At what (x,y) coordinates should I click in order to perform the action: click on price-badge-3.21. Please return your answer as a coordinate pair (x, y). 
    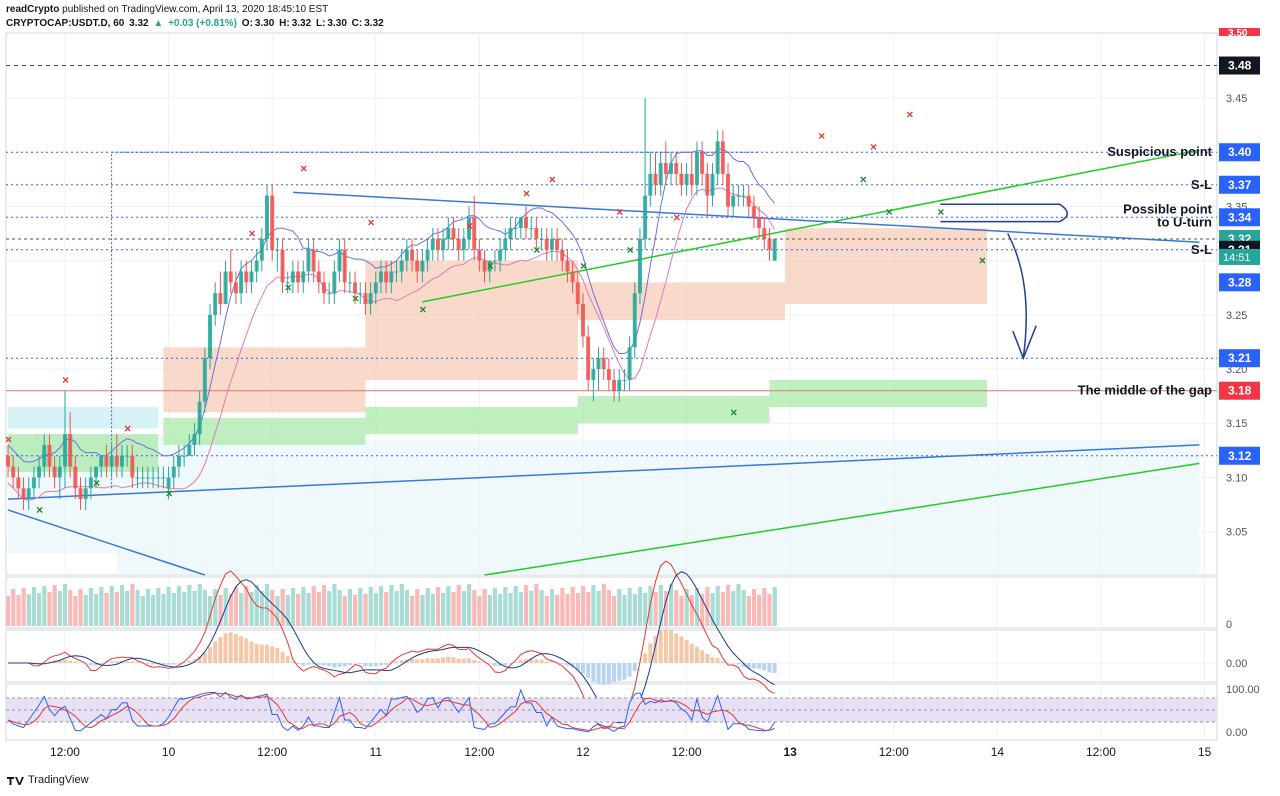
    Looking at the image, I should click on (1239, 358).